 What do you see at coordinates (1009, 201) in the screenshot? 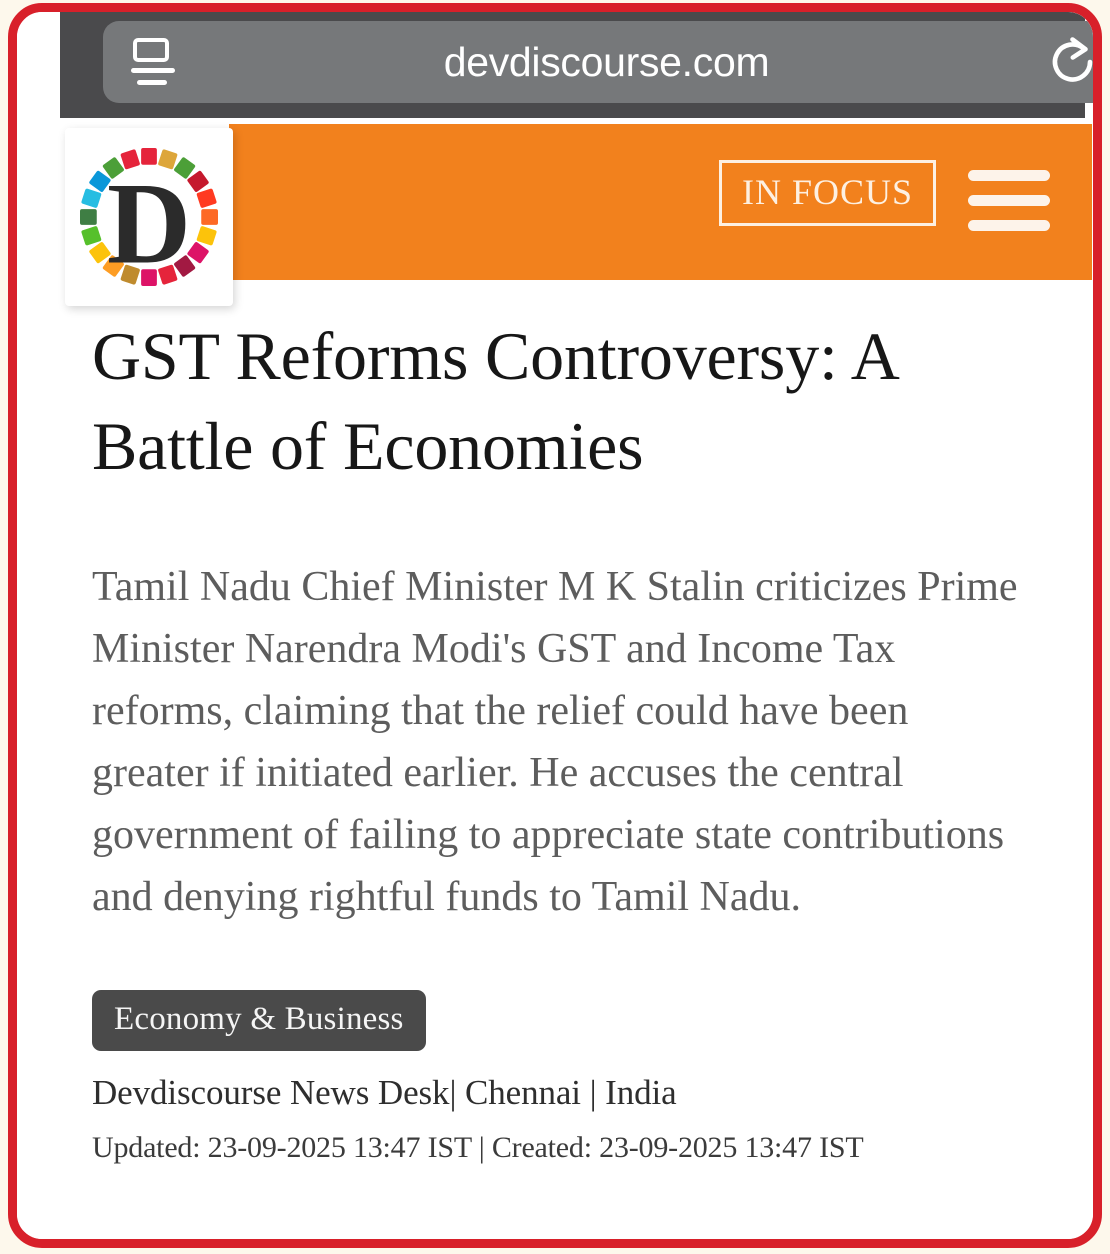
I see `hamburger-menu-icon` at bounding box center [1009, 201].